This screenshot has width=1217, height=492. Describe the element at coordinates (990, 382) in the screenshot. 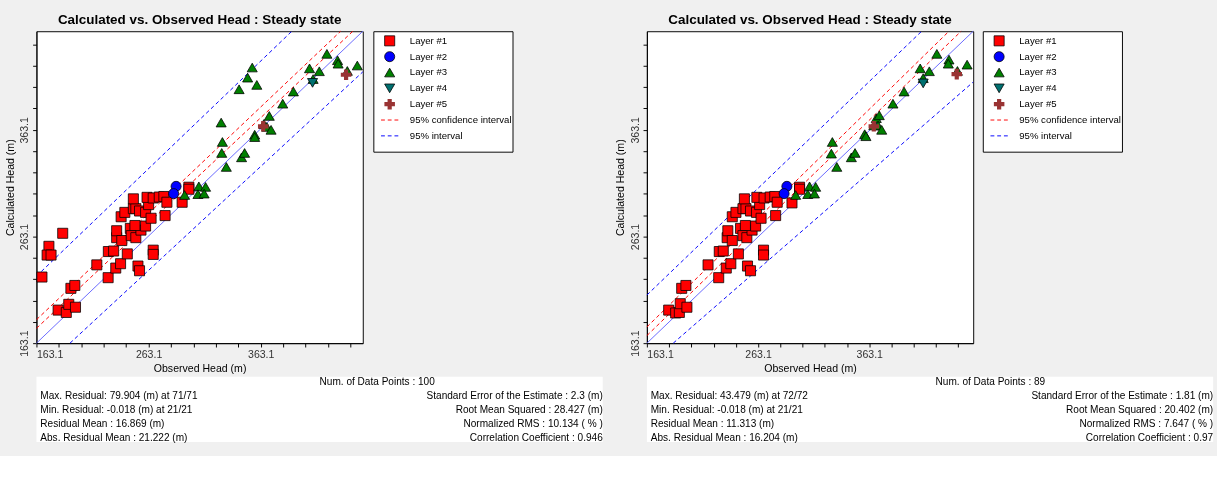

I see `text: Num. of Data Points : 89` at that location.